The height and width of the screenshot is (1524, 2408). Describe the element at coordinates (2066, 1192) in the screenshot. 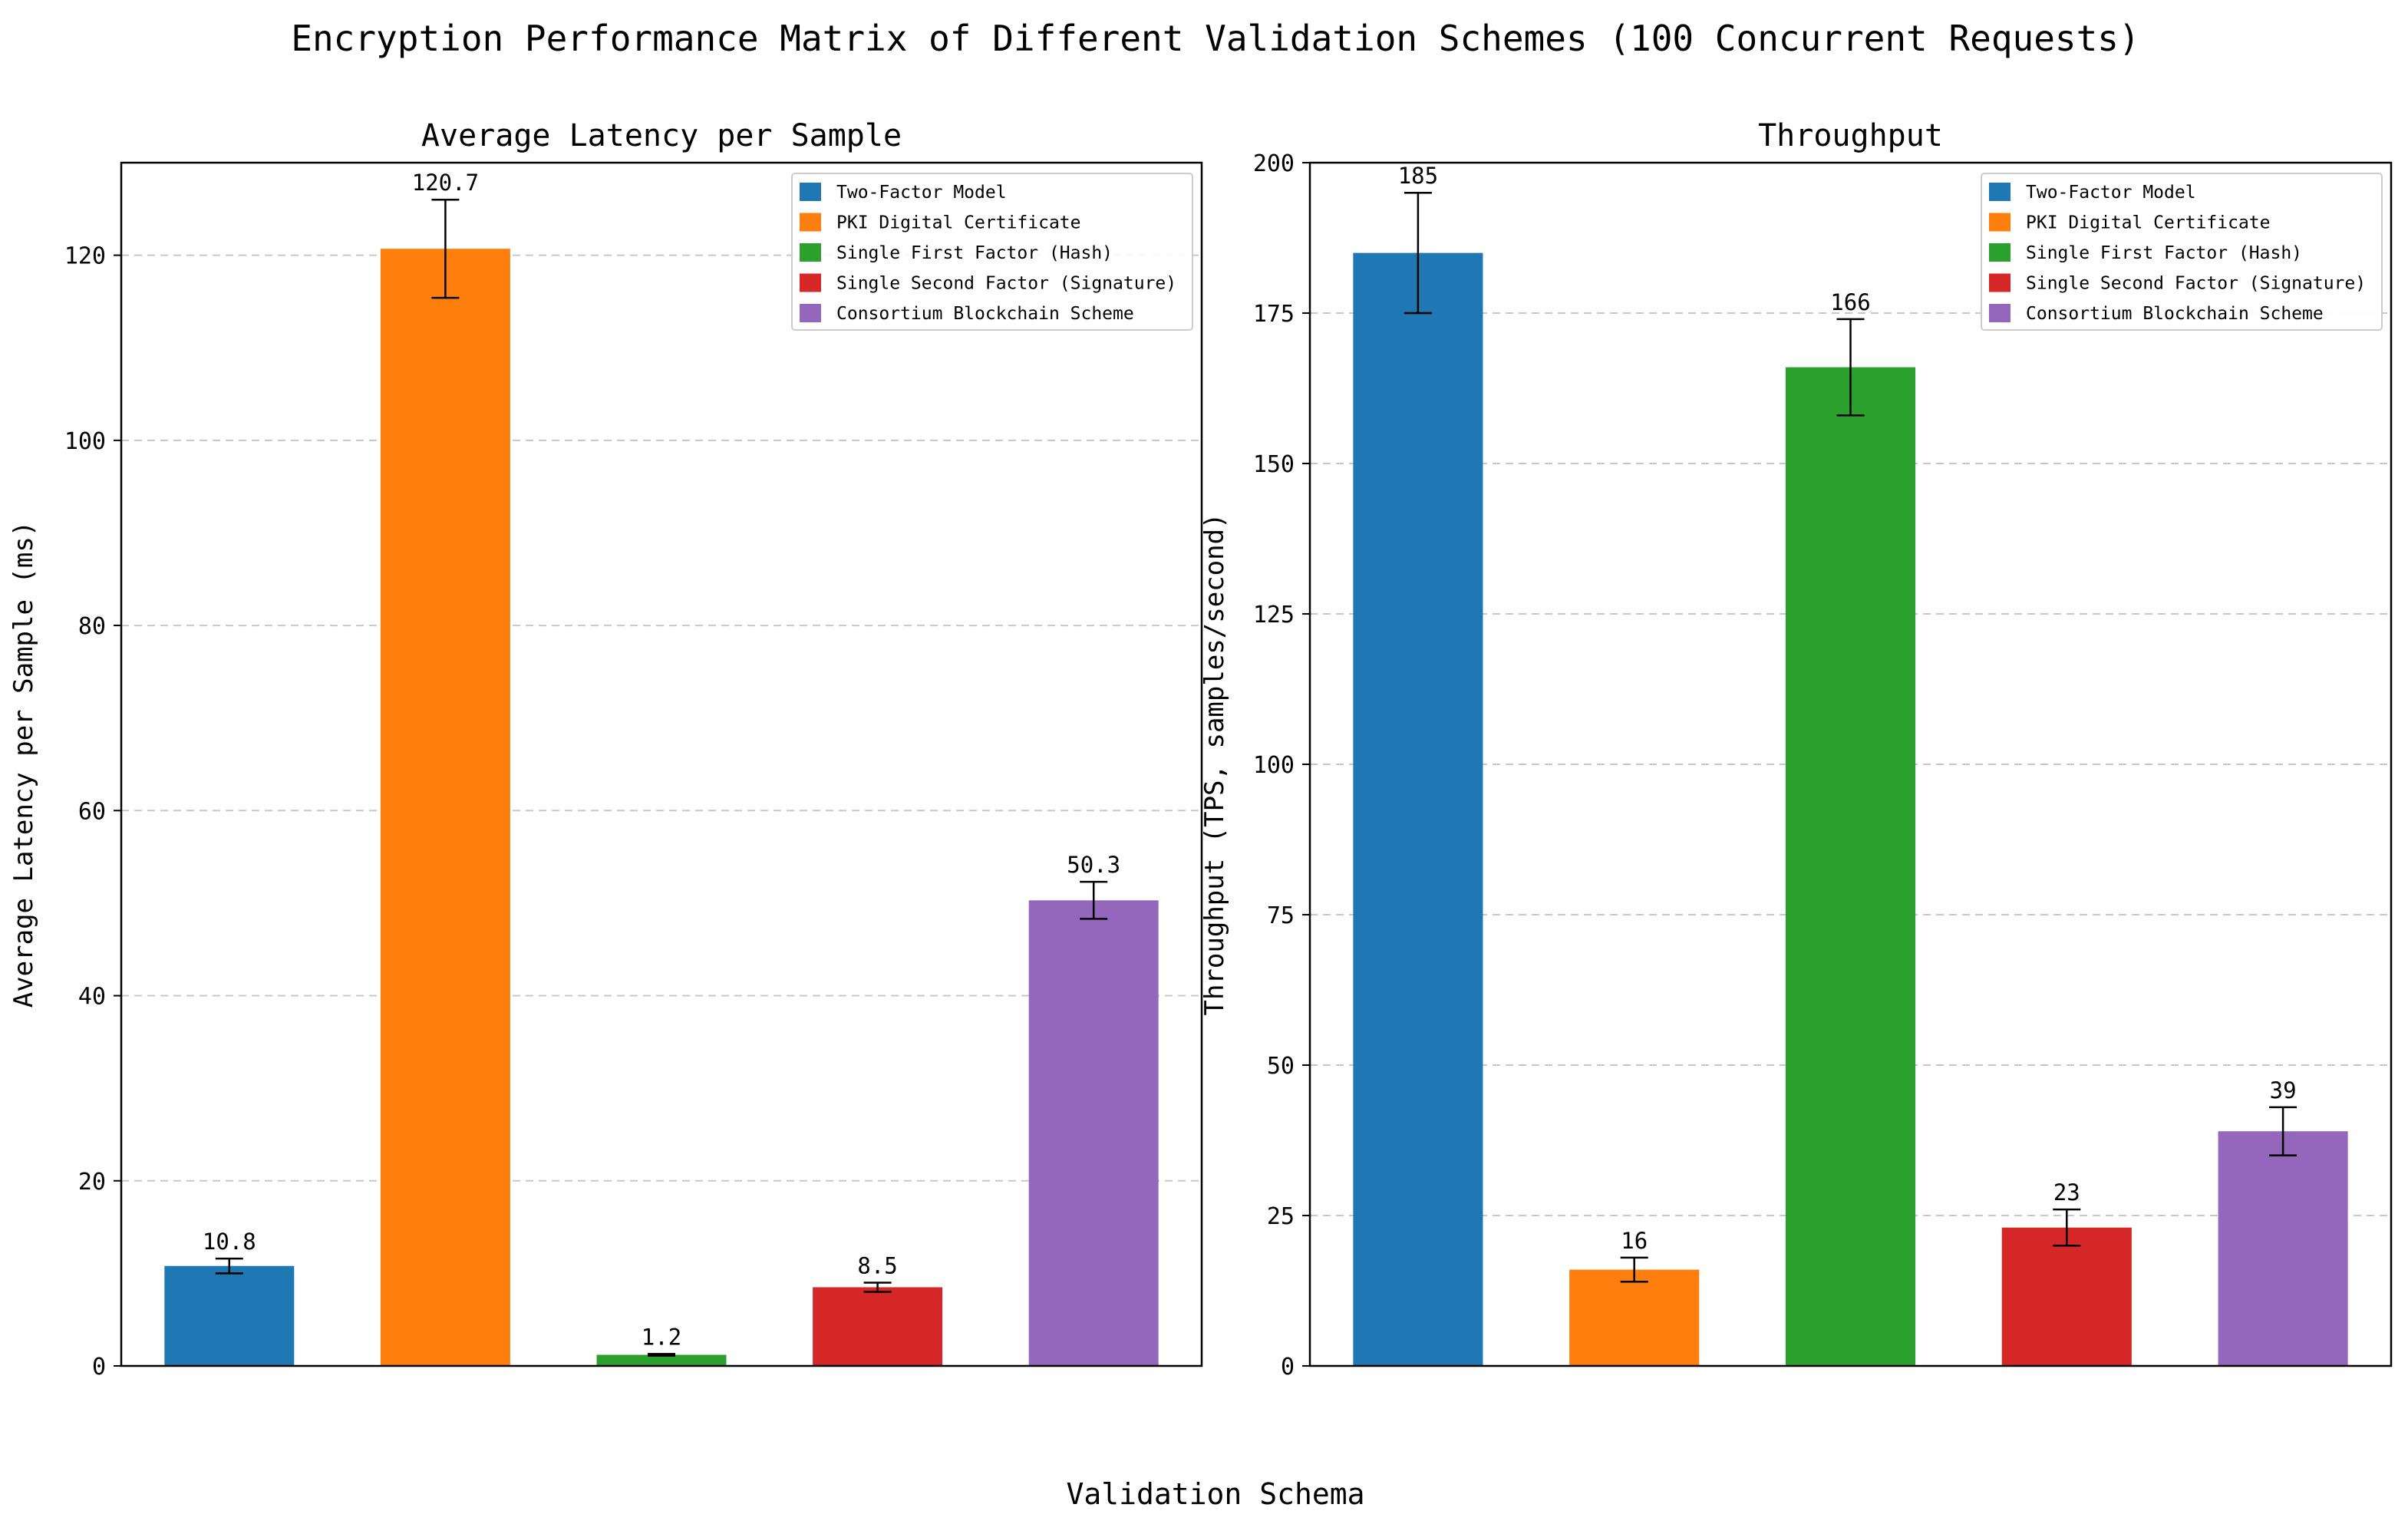

I see `throughput-value-label-4: 23` at that location.